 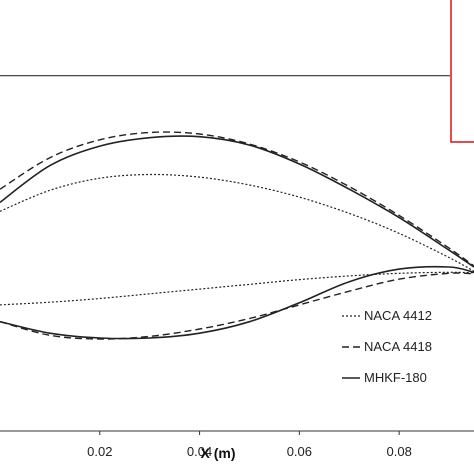 What do you see at coordinates (462, 71) in the screenshot?
I see `highlight-box` at bounding box center [462, 71].